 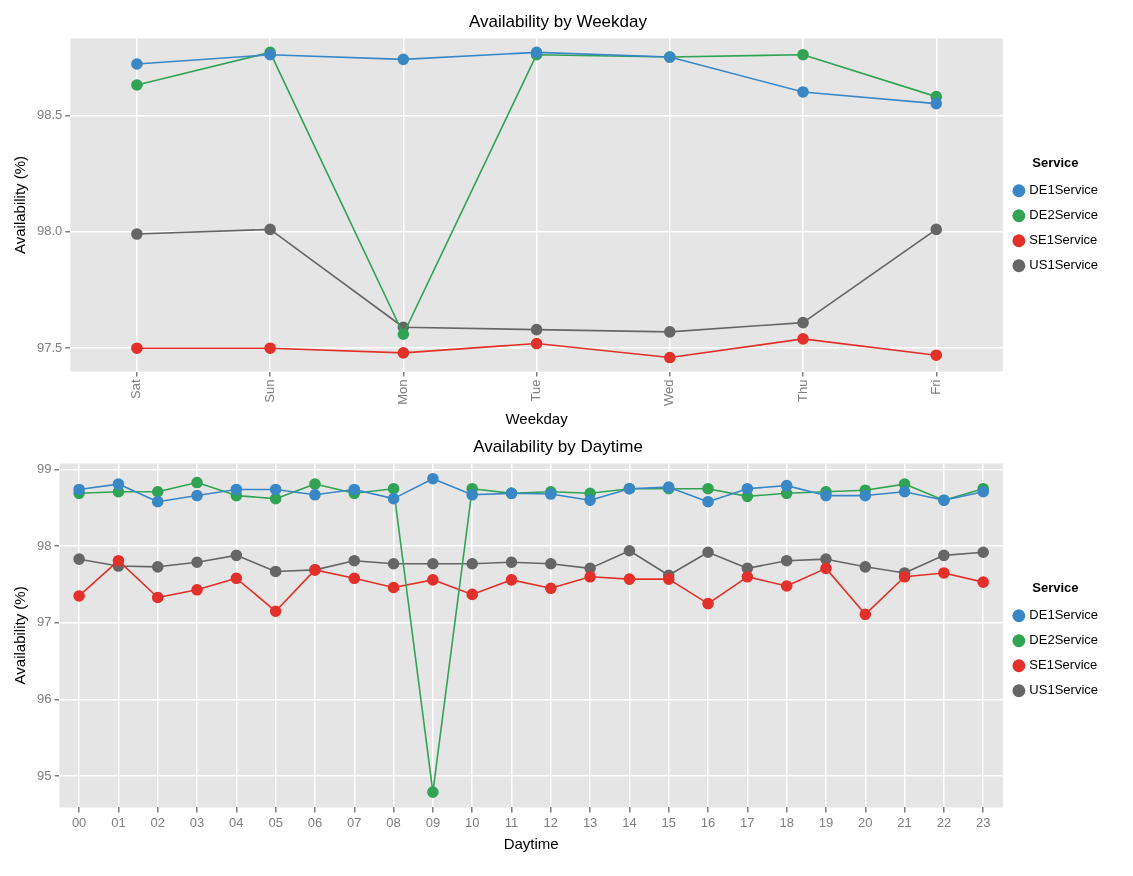 I want to click on x-tick-label: Sat, so click(x=136, y=389).